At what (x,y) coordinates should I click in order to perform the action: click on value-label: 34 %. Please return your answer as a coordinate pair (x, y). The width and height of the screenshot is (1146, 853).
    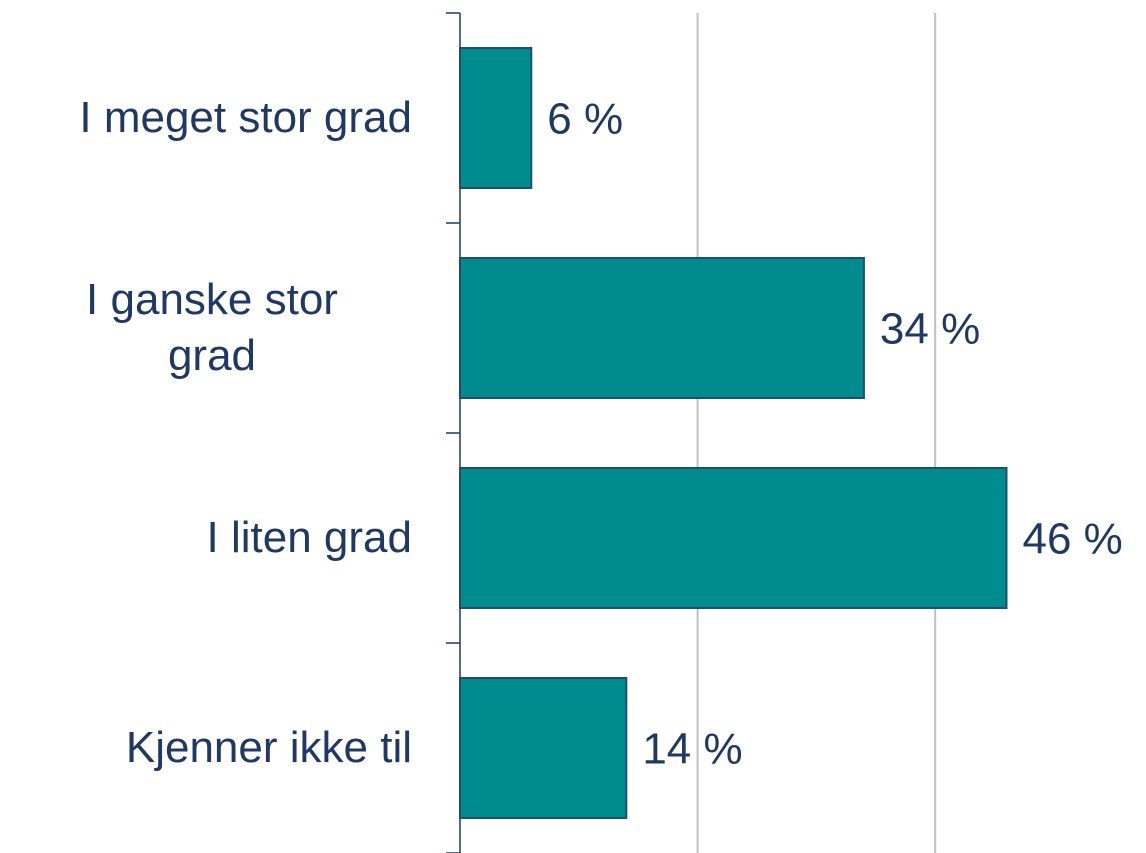
    Looking at the image, I should click on (930, 329).